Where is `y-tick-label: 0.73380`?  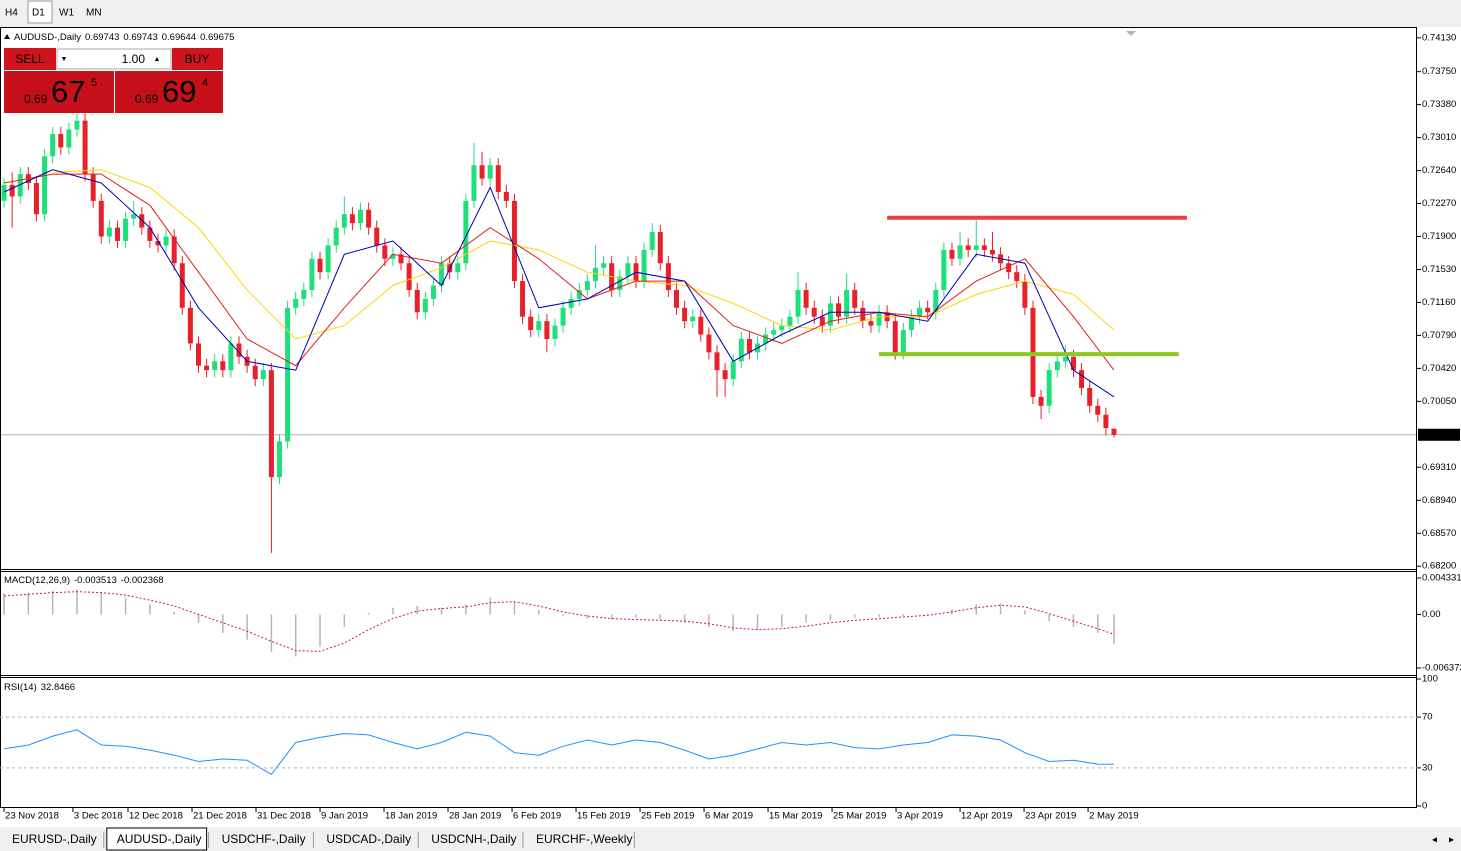 y-tick-label: 0.73380 is located at coordinates (1439, 104).